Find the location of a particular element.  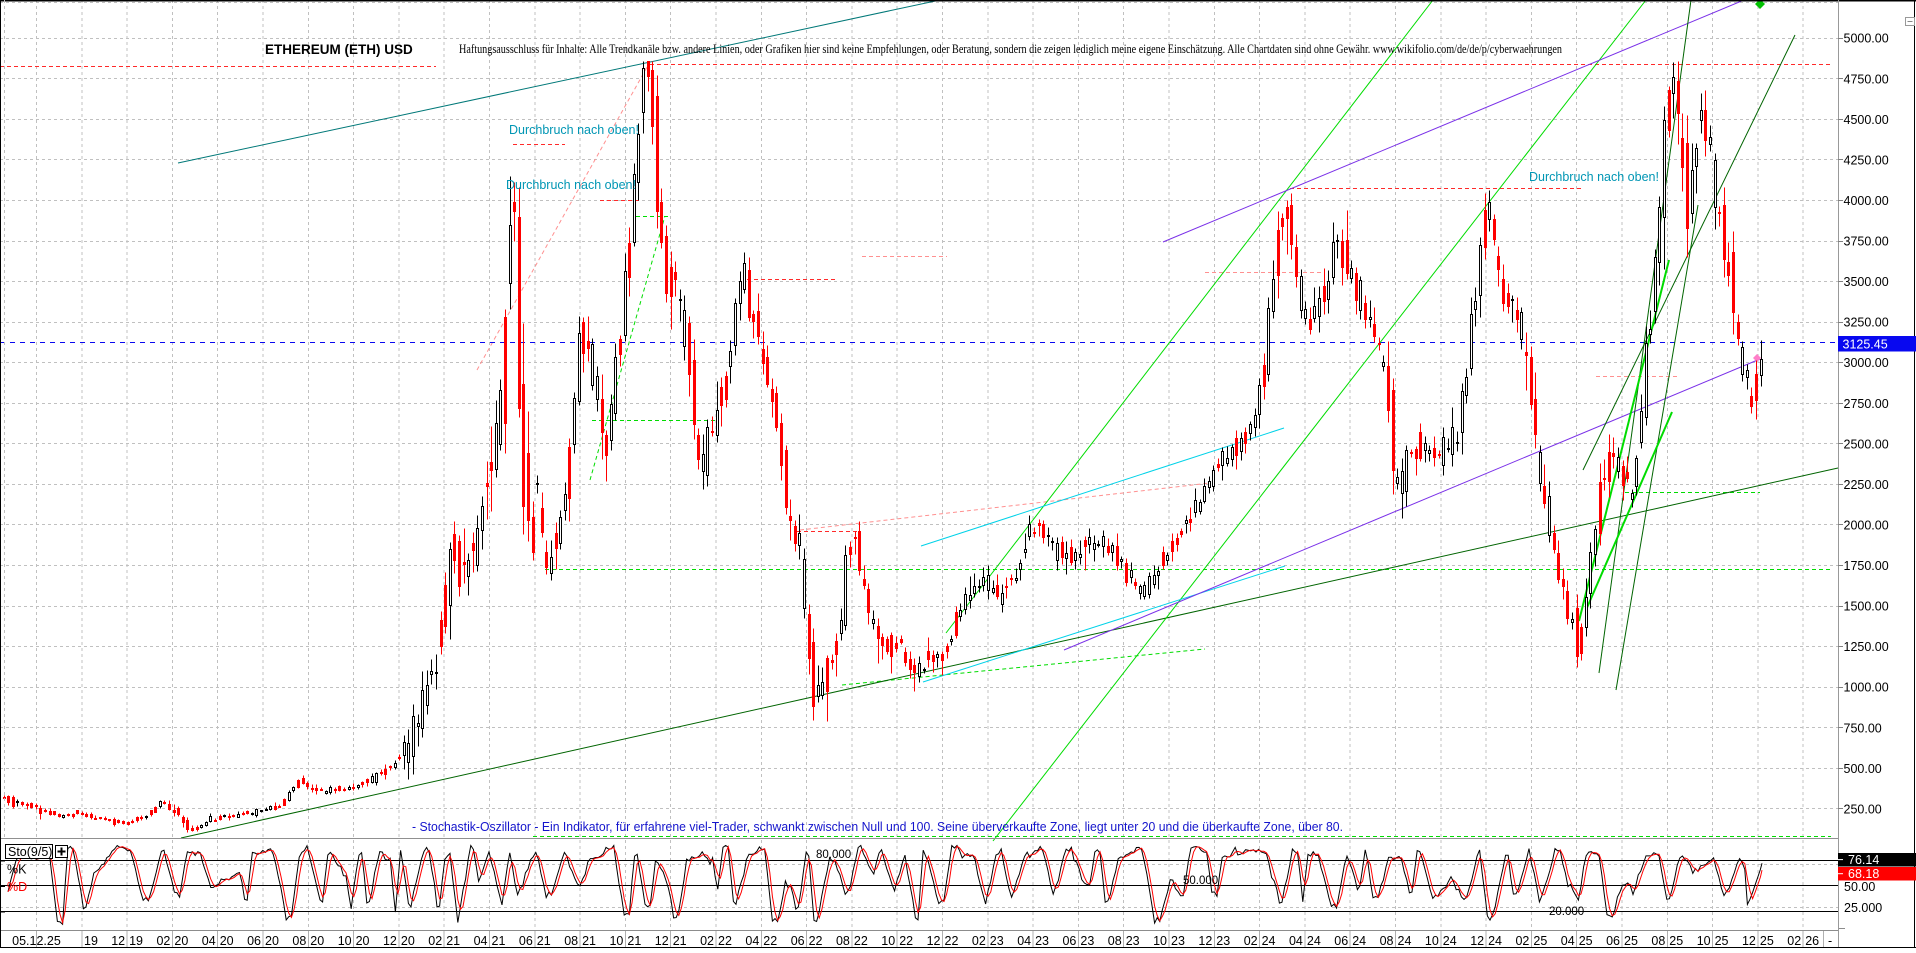

svg-text: 3750.00 is located at coordinates (1866, 242).